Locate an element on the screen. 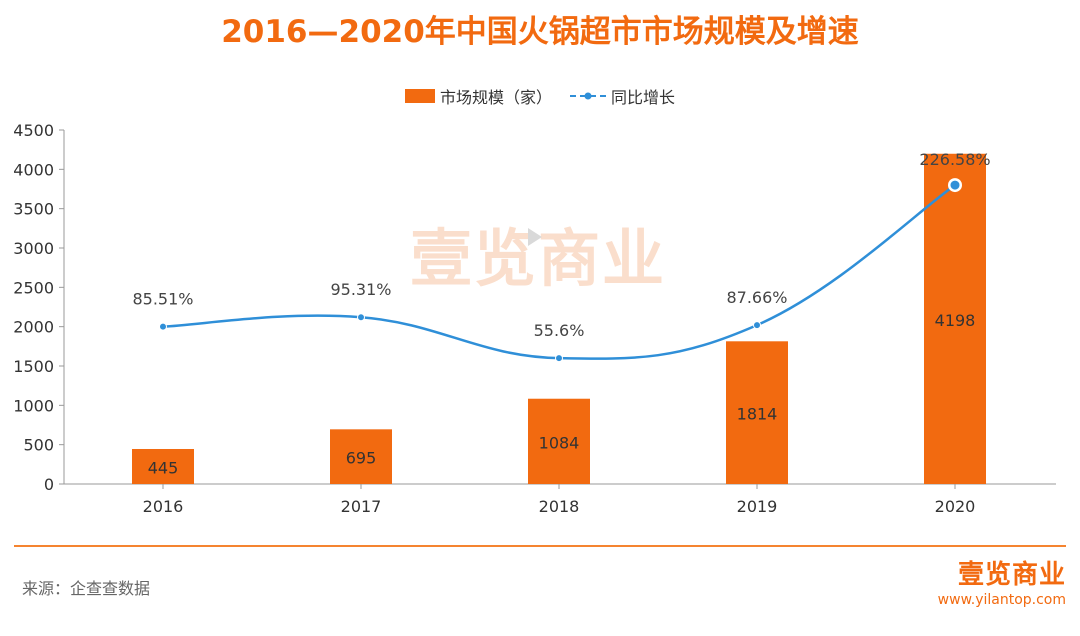 The width and height of the screenshot is (1080, 636). bar-value-label: 1084 is located at coordinates (559, 442).